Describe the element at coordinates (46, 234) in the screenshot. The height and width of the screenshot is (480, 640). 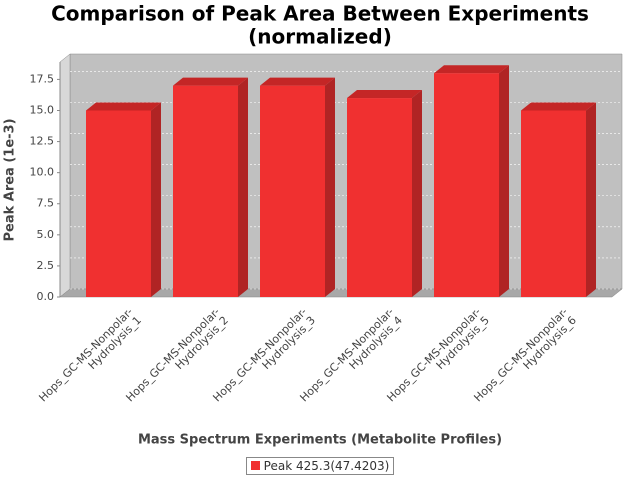
I see `y-tick-label: 5.0` at that location.